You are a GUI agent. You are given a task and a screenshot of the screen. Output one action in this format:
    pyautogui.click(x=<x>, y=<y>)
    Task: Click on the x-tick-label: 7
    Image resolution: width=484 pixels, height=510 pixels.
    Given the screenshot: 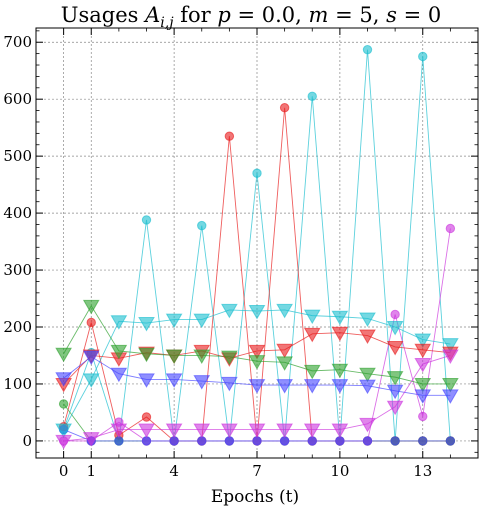 What is the action you would take?
    pyautogui.click(x=257, y=471)
    